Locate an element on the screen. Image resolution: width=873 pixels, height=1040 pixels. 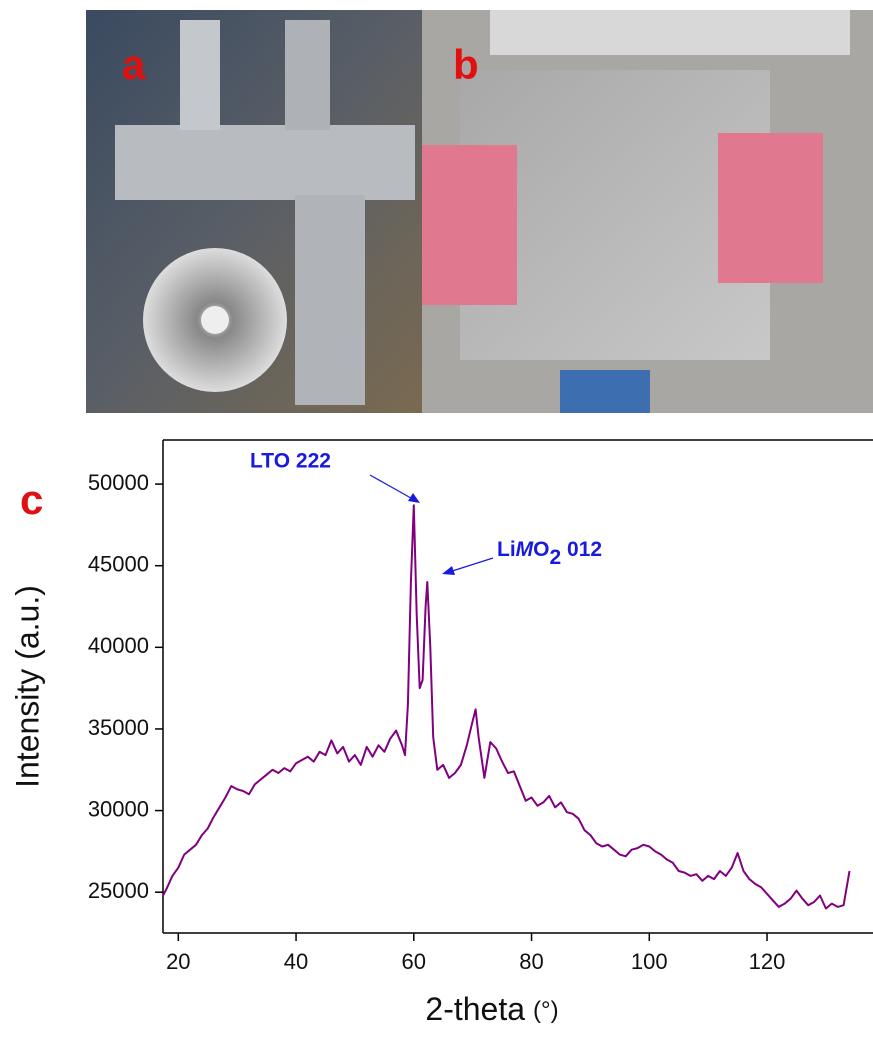
annotation: LiMO2 012 is located at coordinates (549, 553).